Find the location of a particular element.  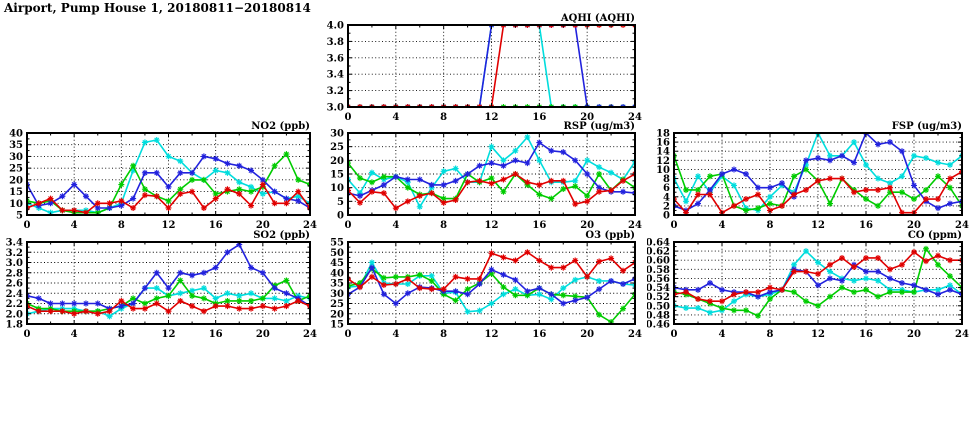

chart-aqhi: 3.0 3.2 3.4 3.6 3.8 4.0 0 4 8 12 16 20 24 AQHI (AQHI) is located at coordinates (485, 67).